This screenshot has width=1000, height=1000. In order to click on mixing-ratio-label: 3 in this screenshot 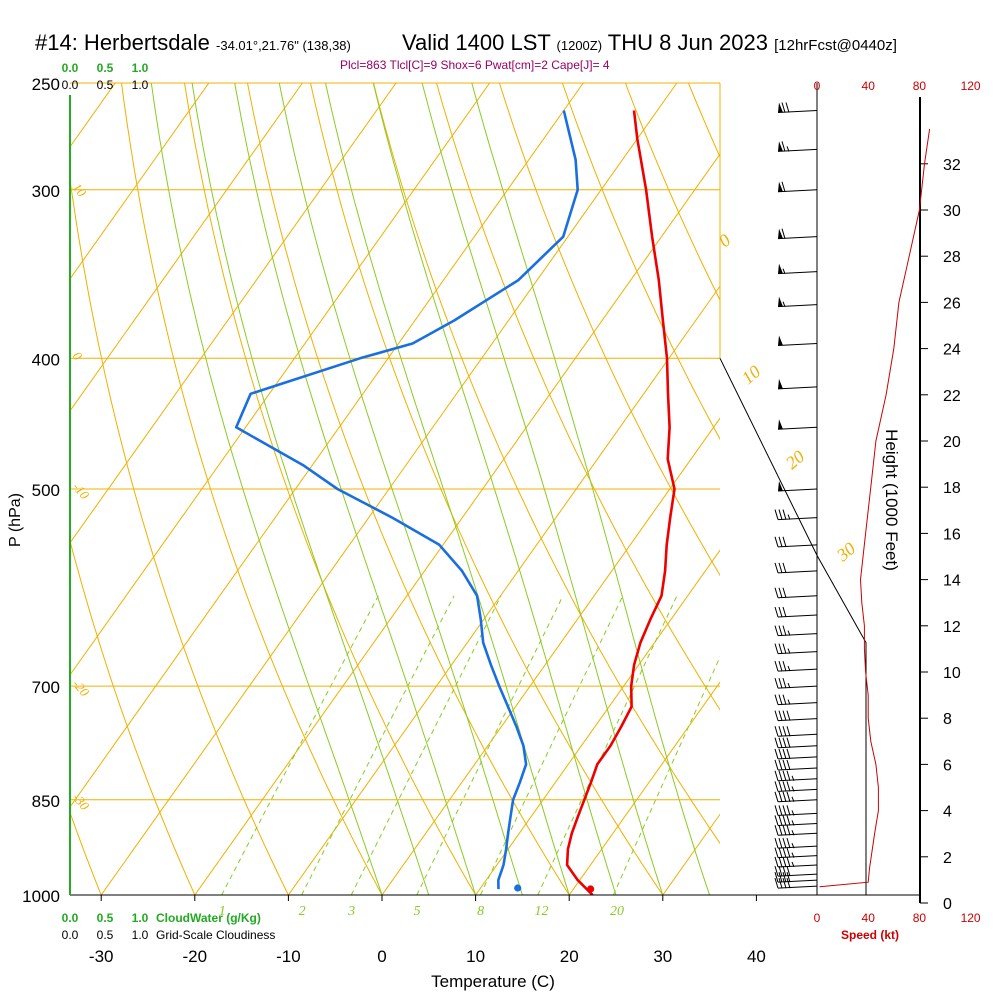, I will do `click(351, 911)`.